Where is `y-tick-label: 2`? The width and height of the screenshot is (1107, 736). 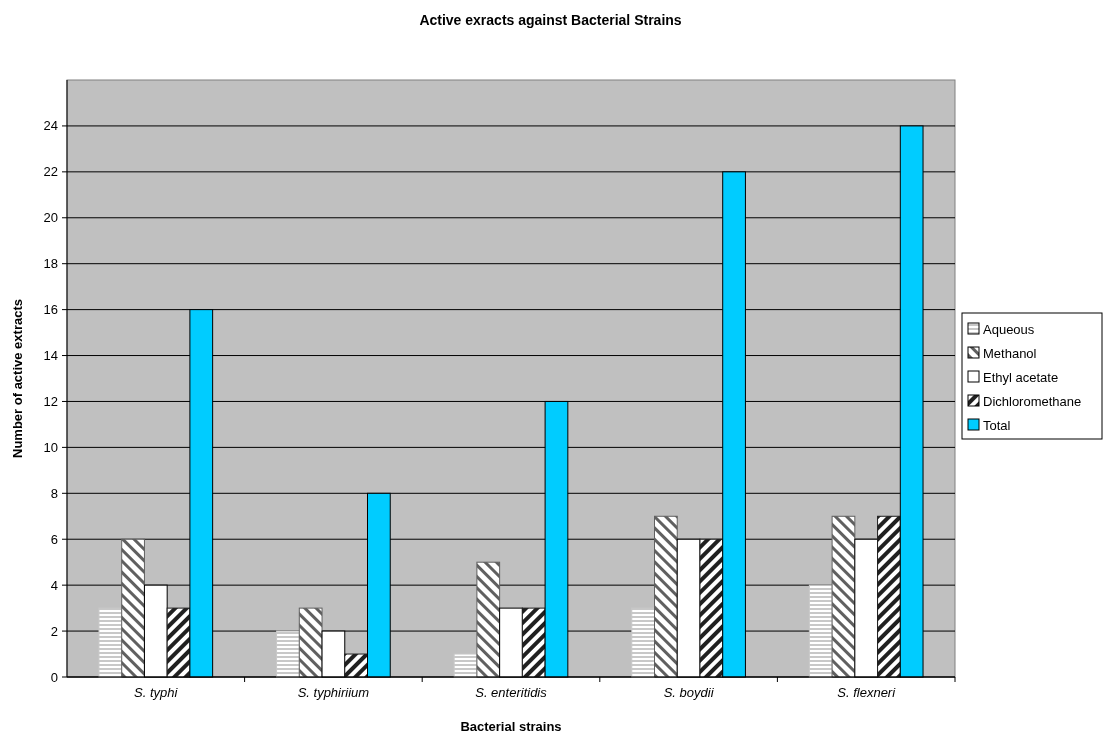 y-tick-label: 2 is located at coordinates (54, 631).